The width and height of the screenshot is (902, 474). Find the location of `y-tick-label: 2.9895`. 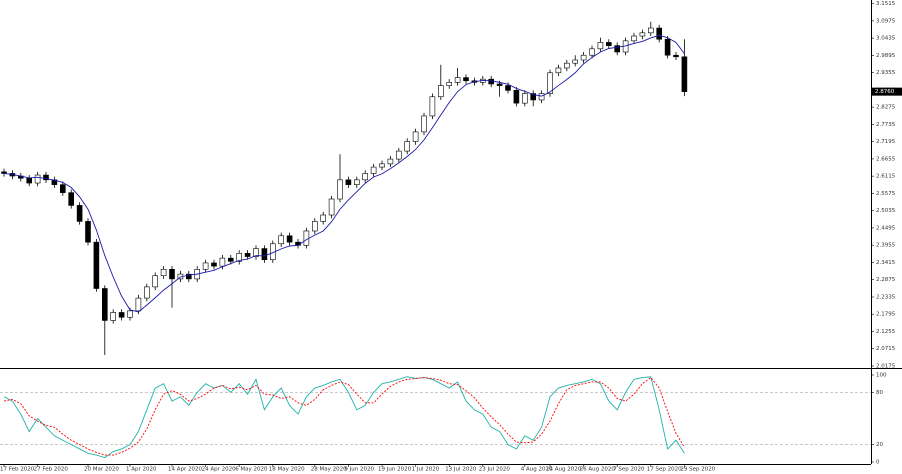

y-tick-label: 2.9895 is located at coordinates (886, 56).